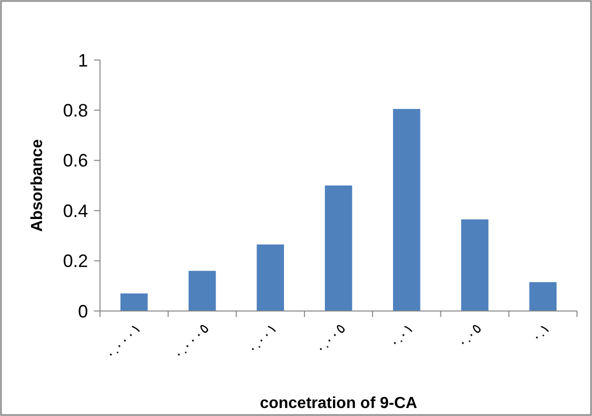  Describe the element at coordinates (262, 338) in the screenshot. I see `x-tick-label: ٠.٠٠١` at that location.